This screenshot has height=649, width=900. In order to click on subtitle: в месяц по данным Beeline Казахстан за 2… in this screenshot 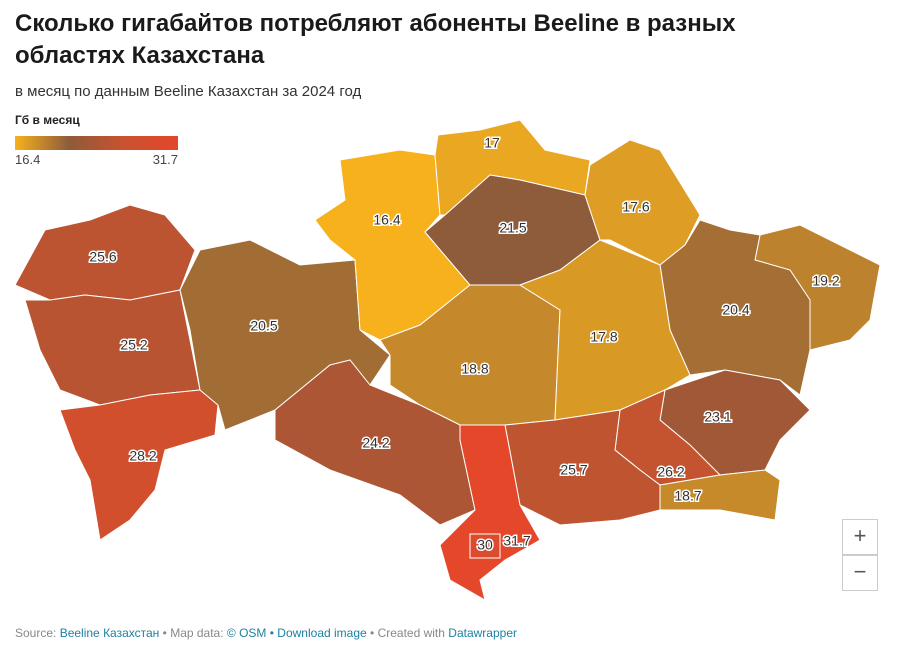, I will do `click(188, 91)`.